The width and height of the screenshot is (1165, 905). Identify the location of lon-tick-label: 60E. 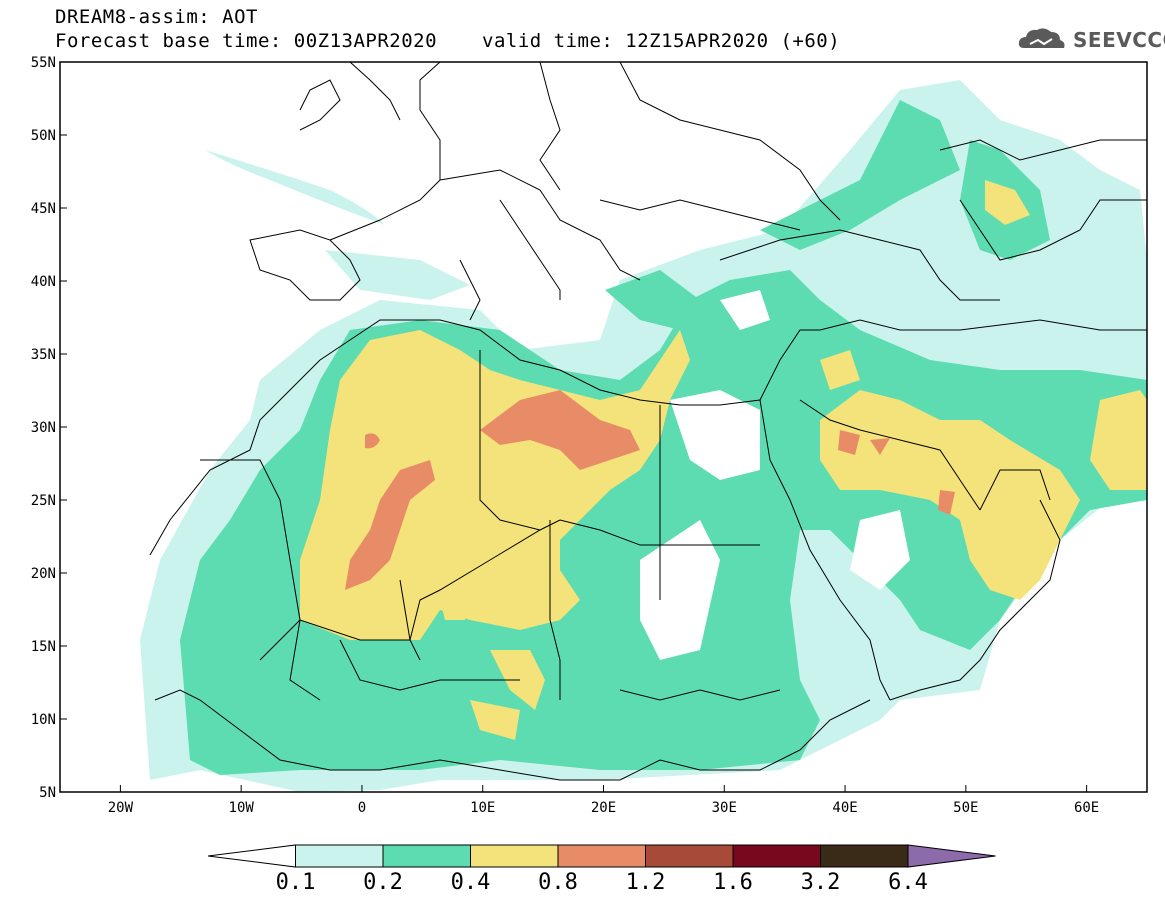
(1086, 808).